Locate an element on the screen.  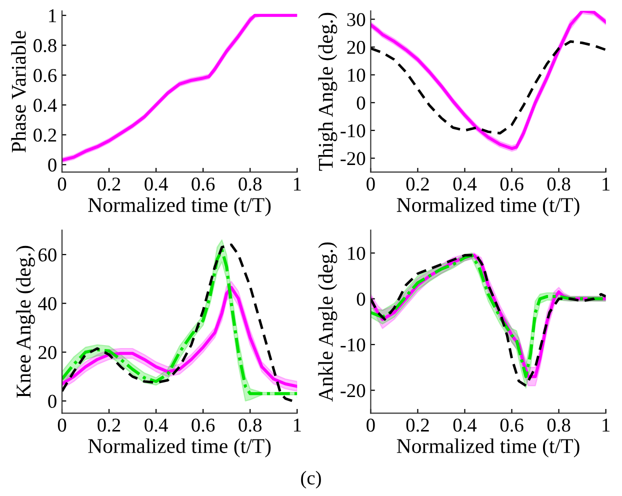
y-tick-label: 0.4 is located at coordinates (45, 105).